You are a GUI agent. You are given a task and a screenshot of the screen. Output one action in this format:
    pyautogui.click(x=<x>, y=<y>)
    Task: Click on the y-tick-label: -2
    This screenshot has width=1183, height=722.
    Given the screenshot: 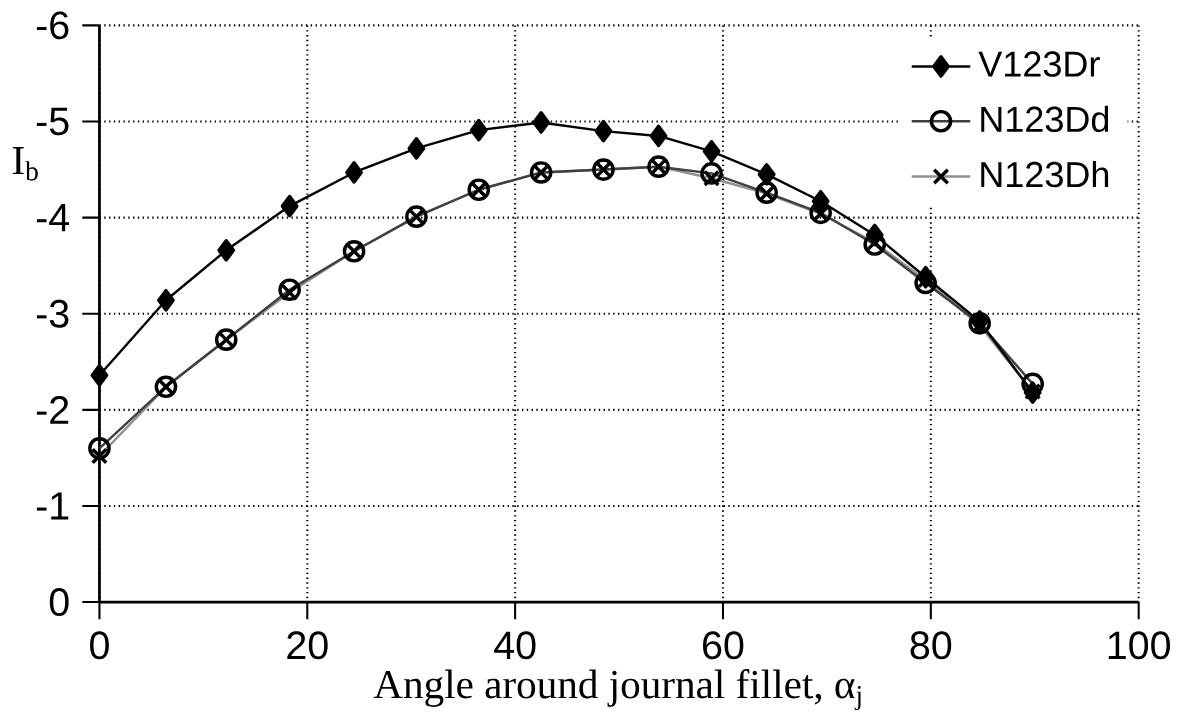 What is the action you would take?
    pyautogui.click(x=52, y=410)
    